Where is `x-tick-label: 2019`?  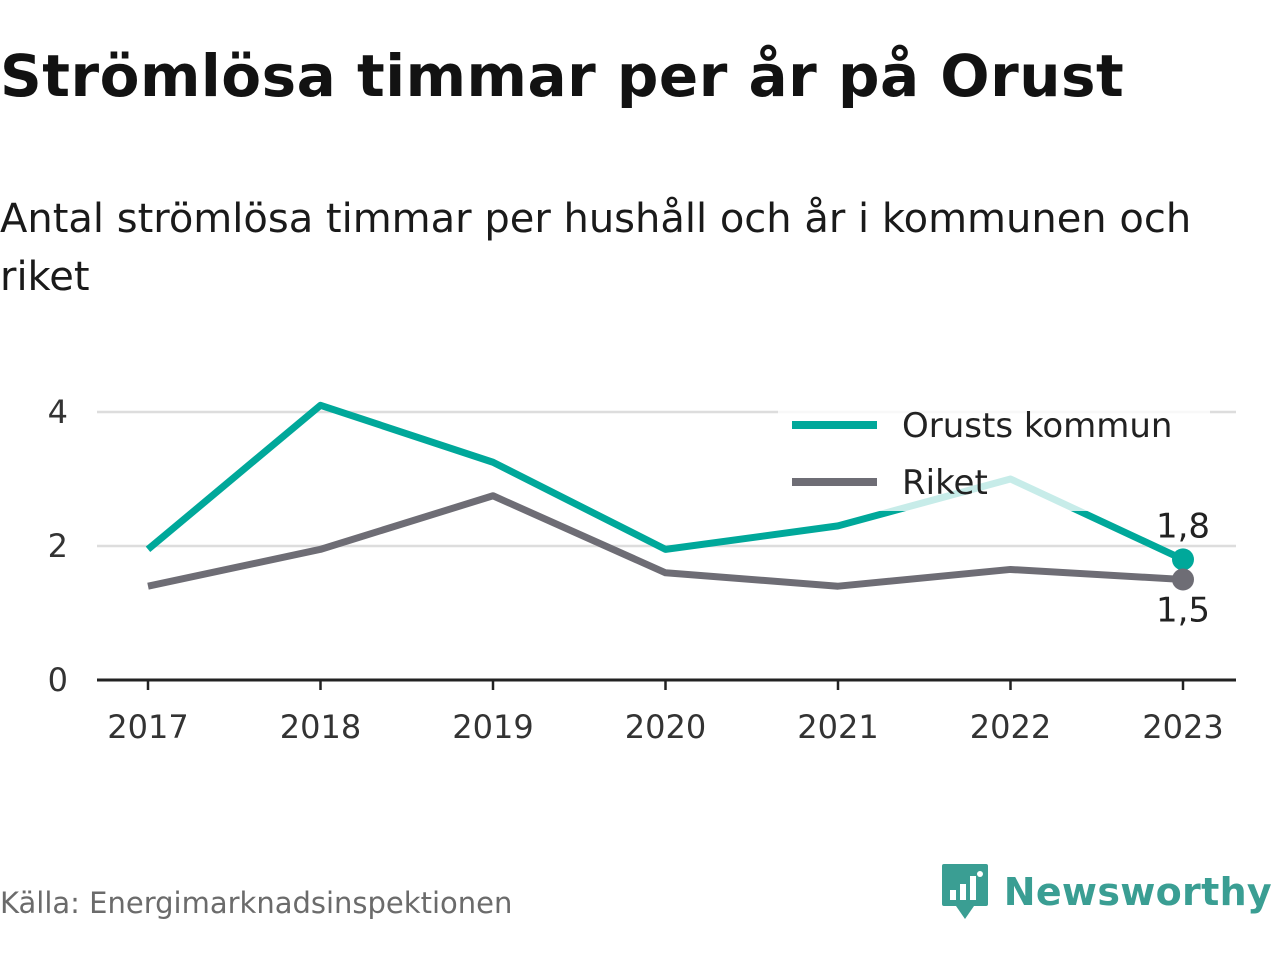
x-tick-label: 2019 is located at coordinates (492, 727).